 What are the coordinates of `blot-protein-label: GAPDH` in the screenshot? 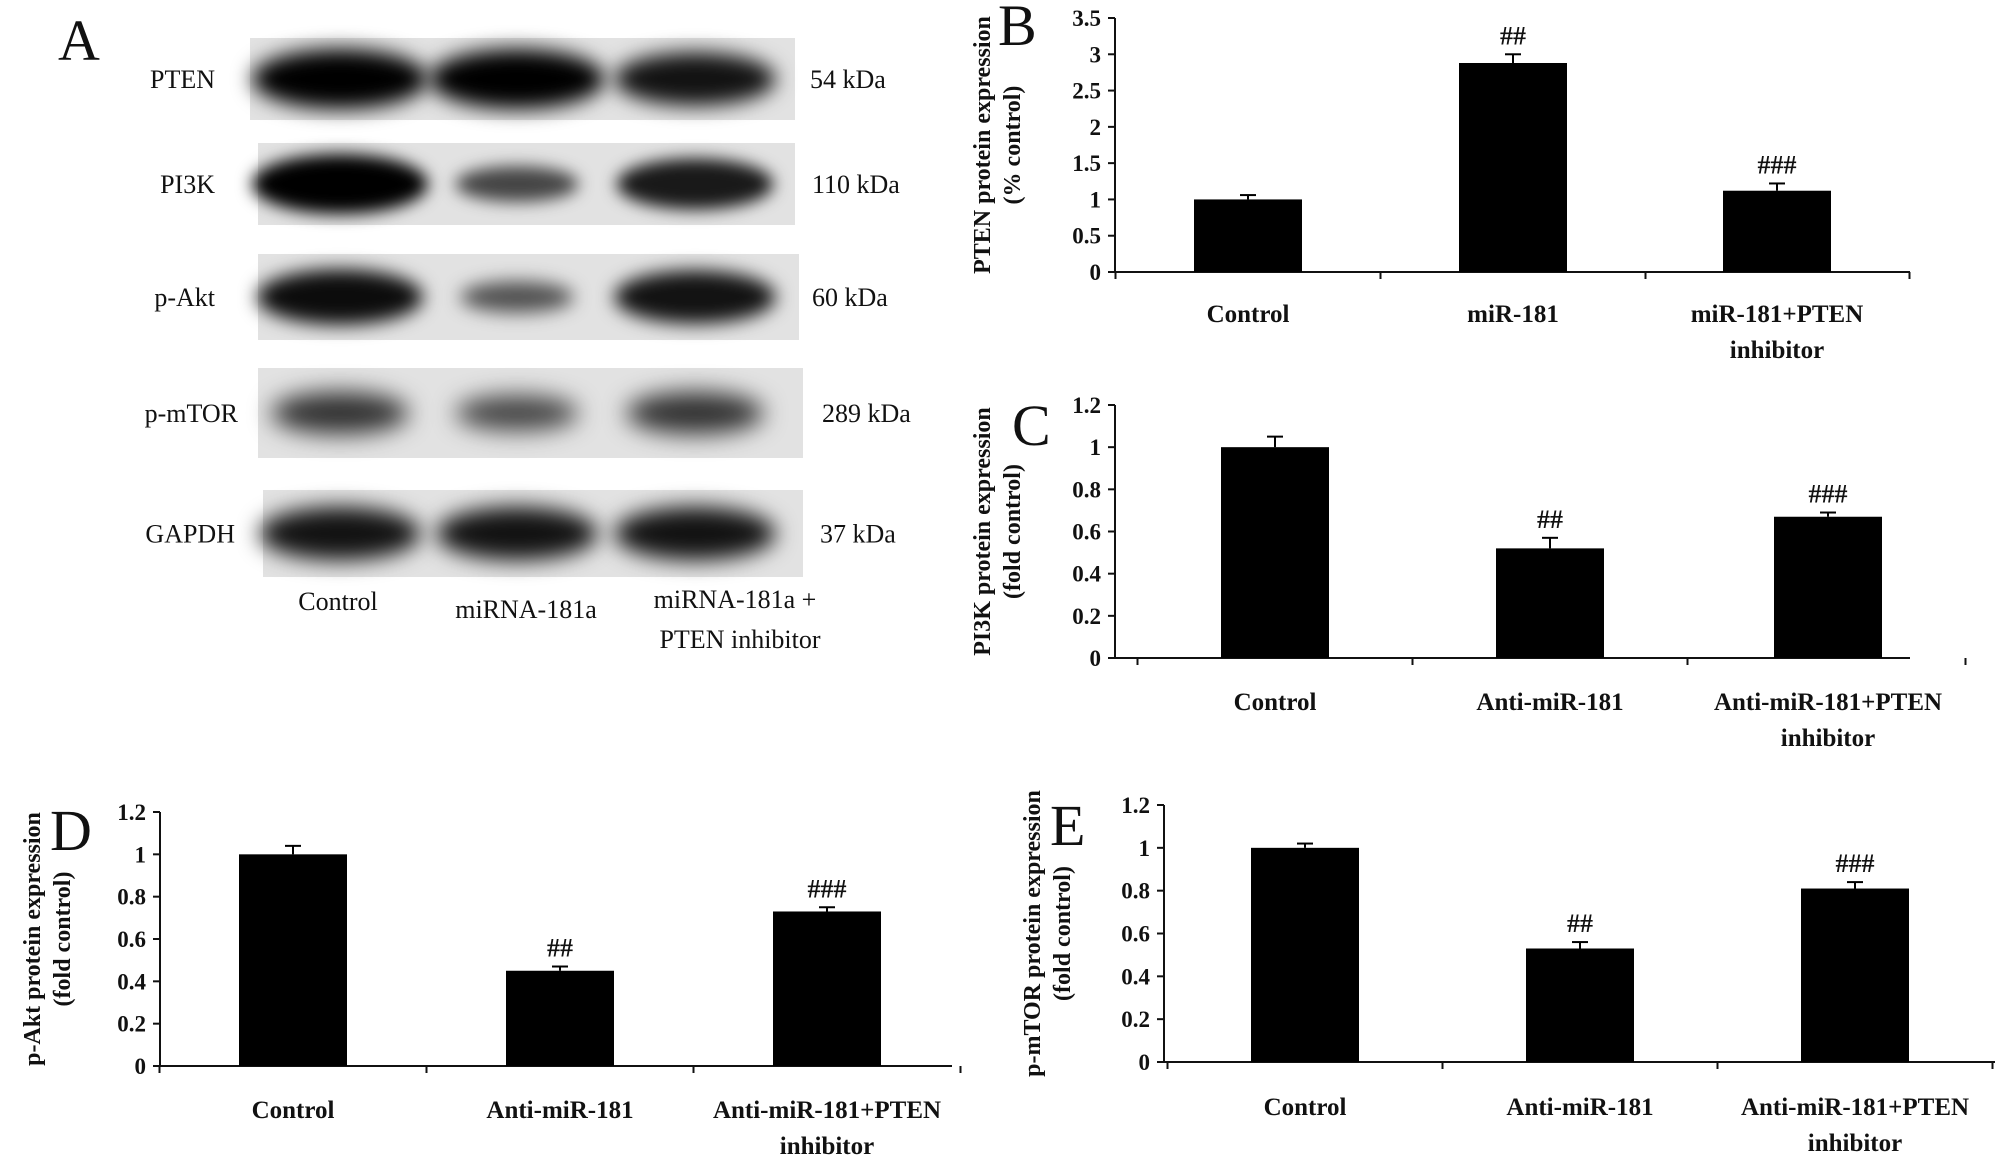 It's located at (190, 534).